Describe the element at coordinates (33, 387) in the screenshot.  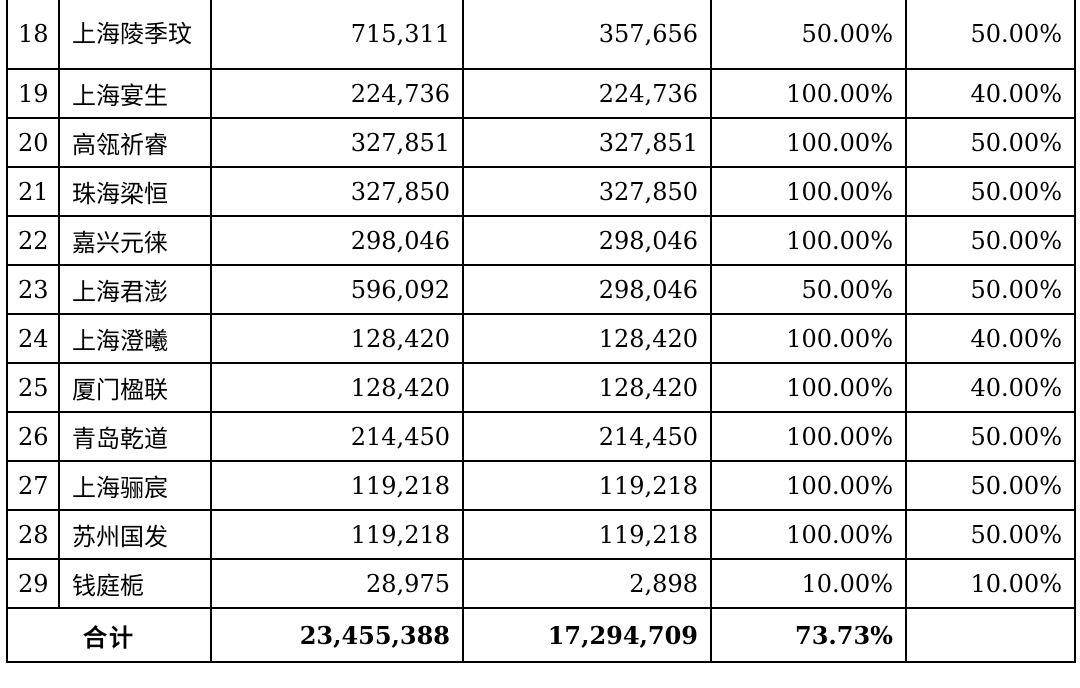
I see `row-number: 25` at that location.